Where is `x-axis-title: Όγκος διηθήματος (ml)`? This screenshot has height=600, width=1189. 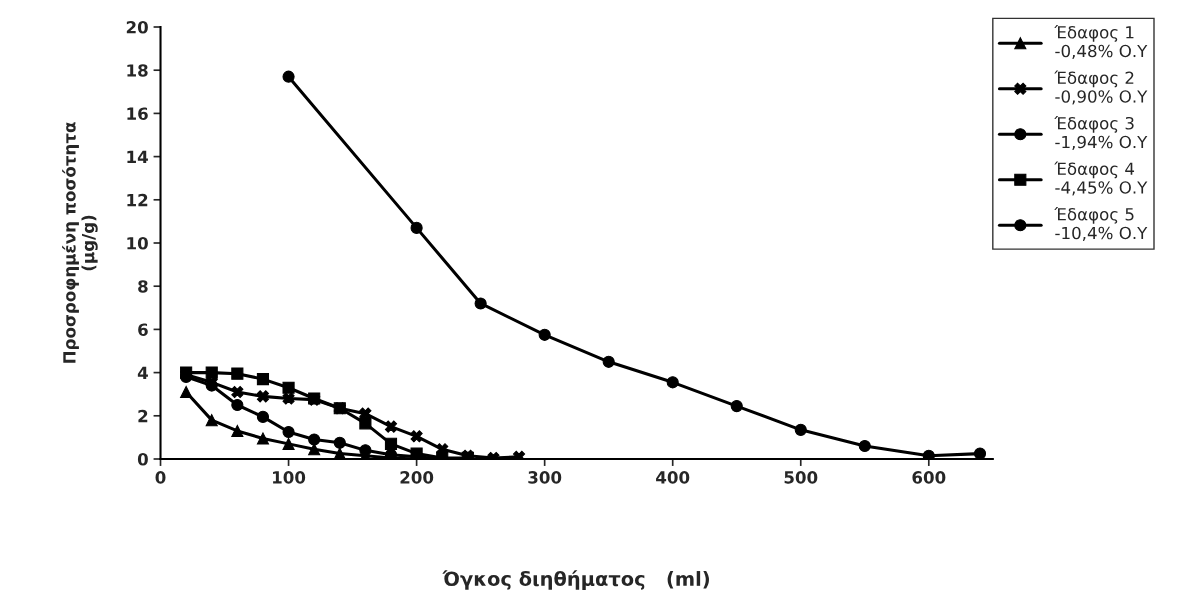
x-axis-title: Όγκος διηθήματος (ml) is located at coordinates (575, 580).